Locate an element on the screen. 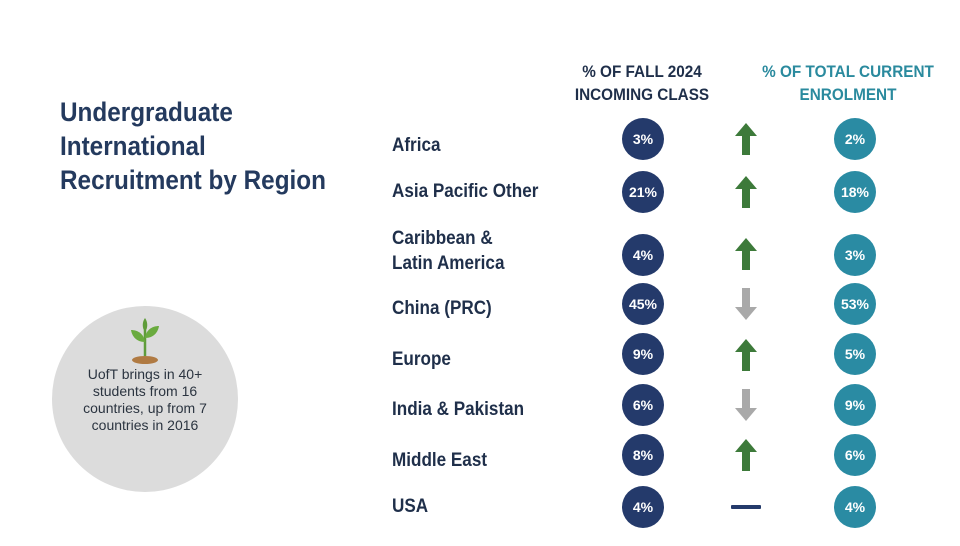 The image size is (960, 546). region-label-line-2: Latin America is located at coordinates (448, 263).